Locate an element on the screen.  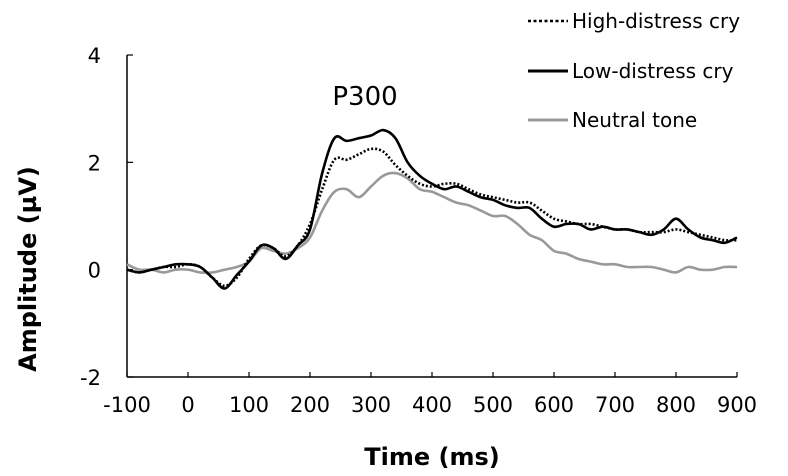
y-axis-title: Amplitude (µV) is located at coordinates (28, 269).